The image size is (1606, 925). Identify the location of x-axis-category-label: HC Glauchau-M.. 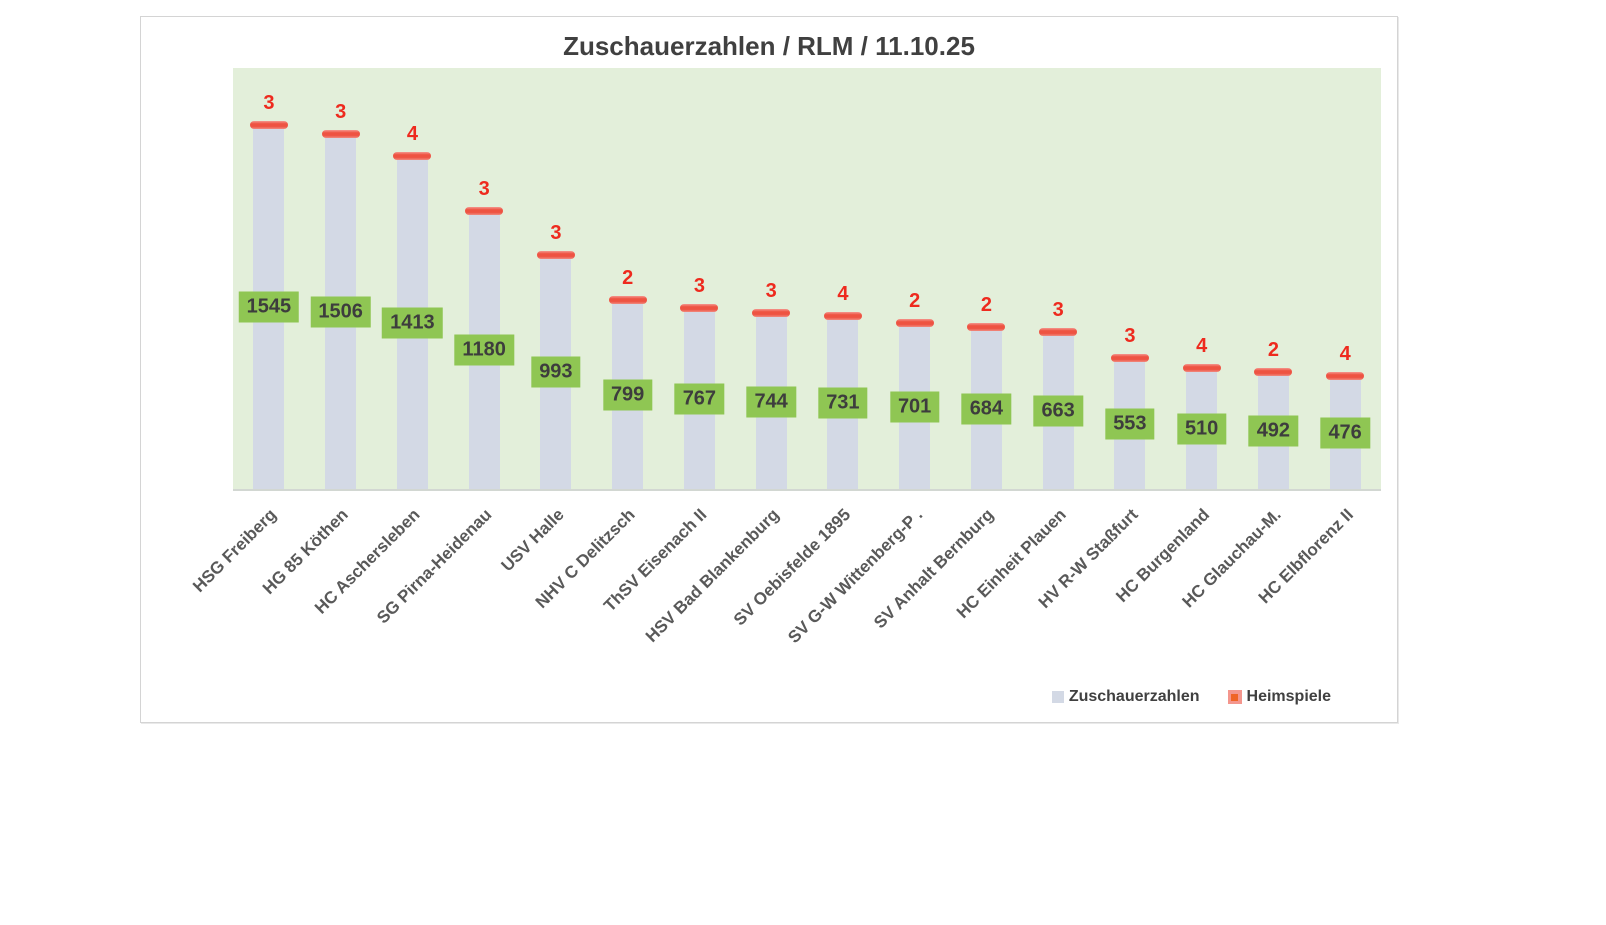
(1231, 558).